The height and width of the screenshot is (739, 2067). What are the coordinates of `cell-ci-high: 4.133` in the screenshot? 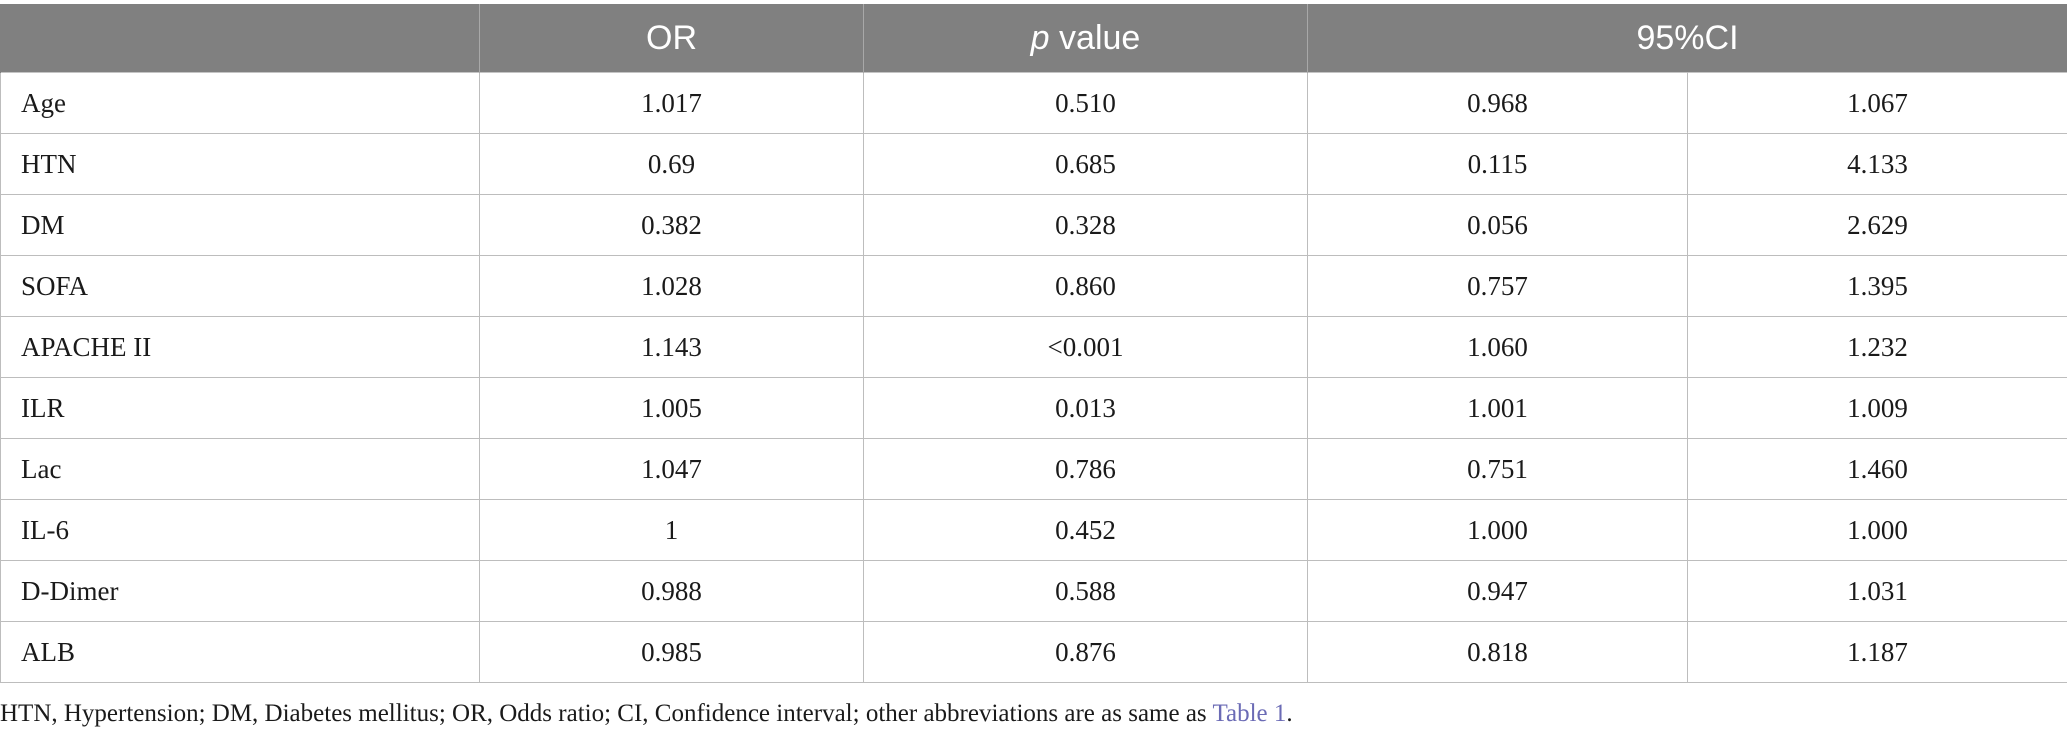 It's located at (1877, 164).